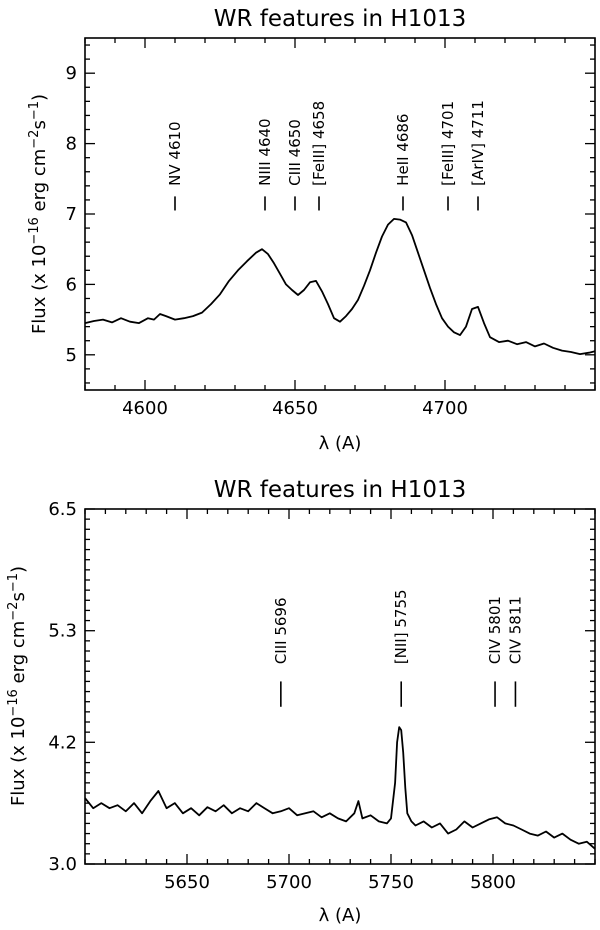 Image resolution: width=600 pixels, height=930 pixels. Describe the element at coordinates (71, 214) in the screenshot. I see `y-tick-label: 7` at that location.